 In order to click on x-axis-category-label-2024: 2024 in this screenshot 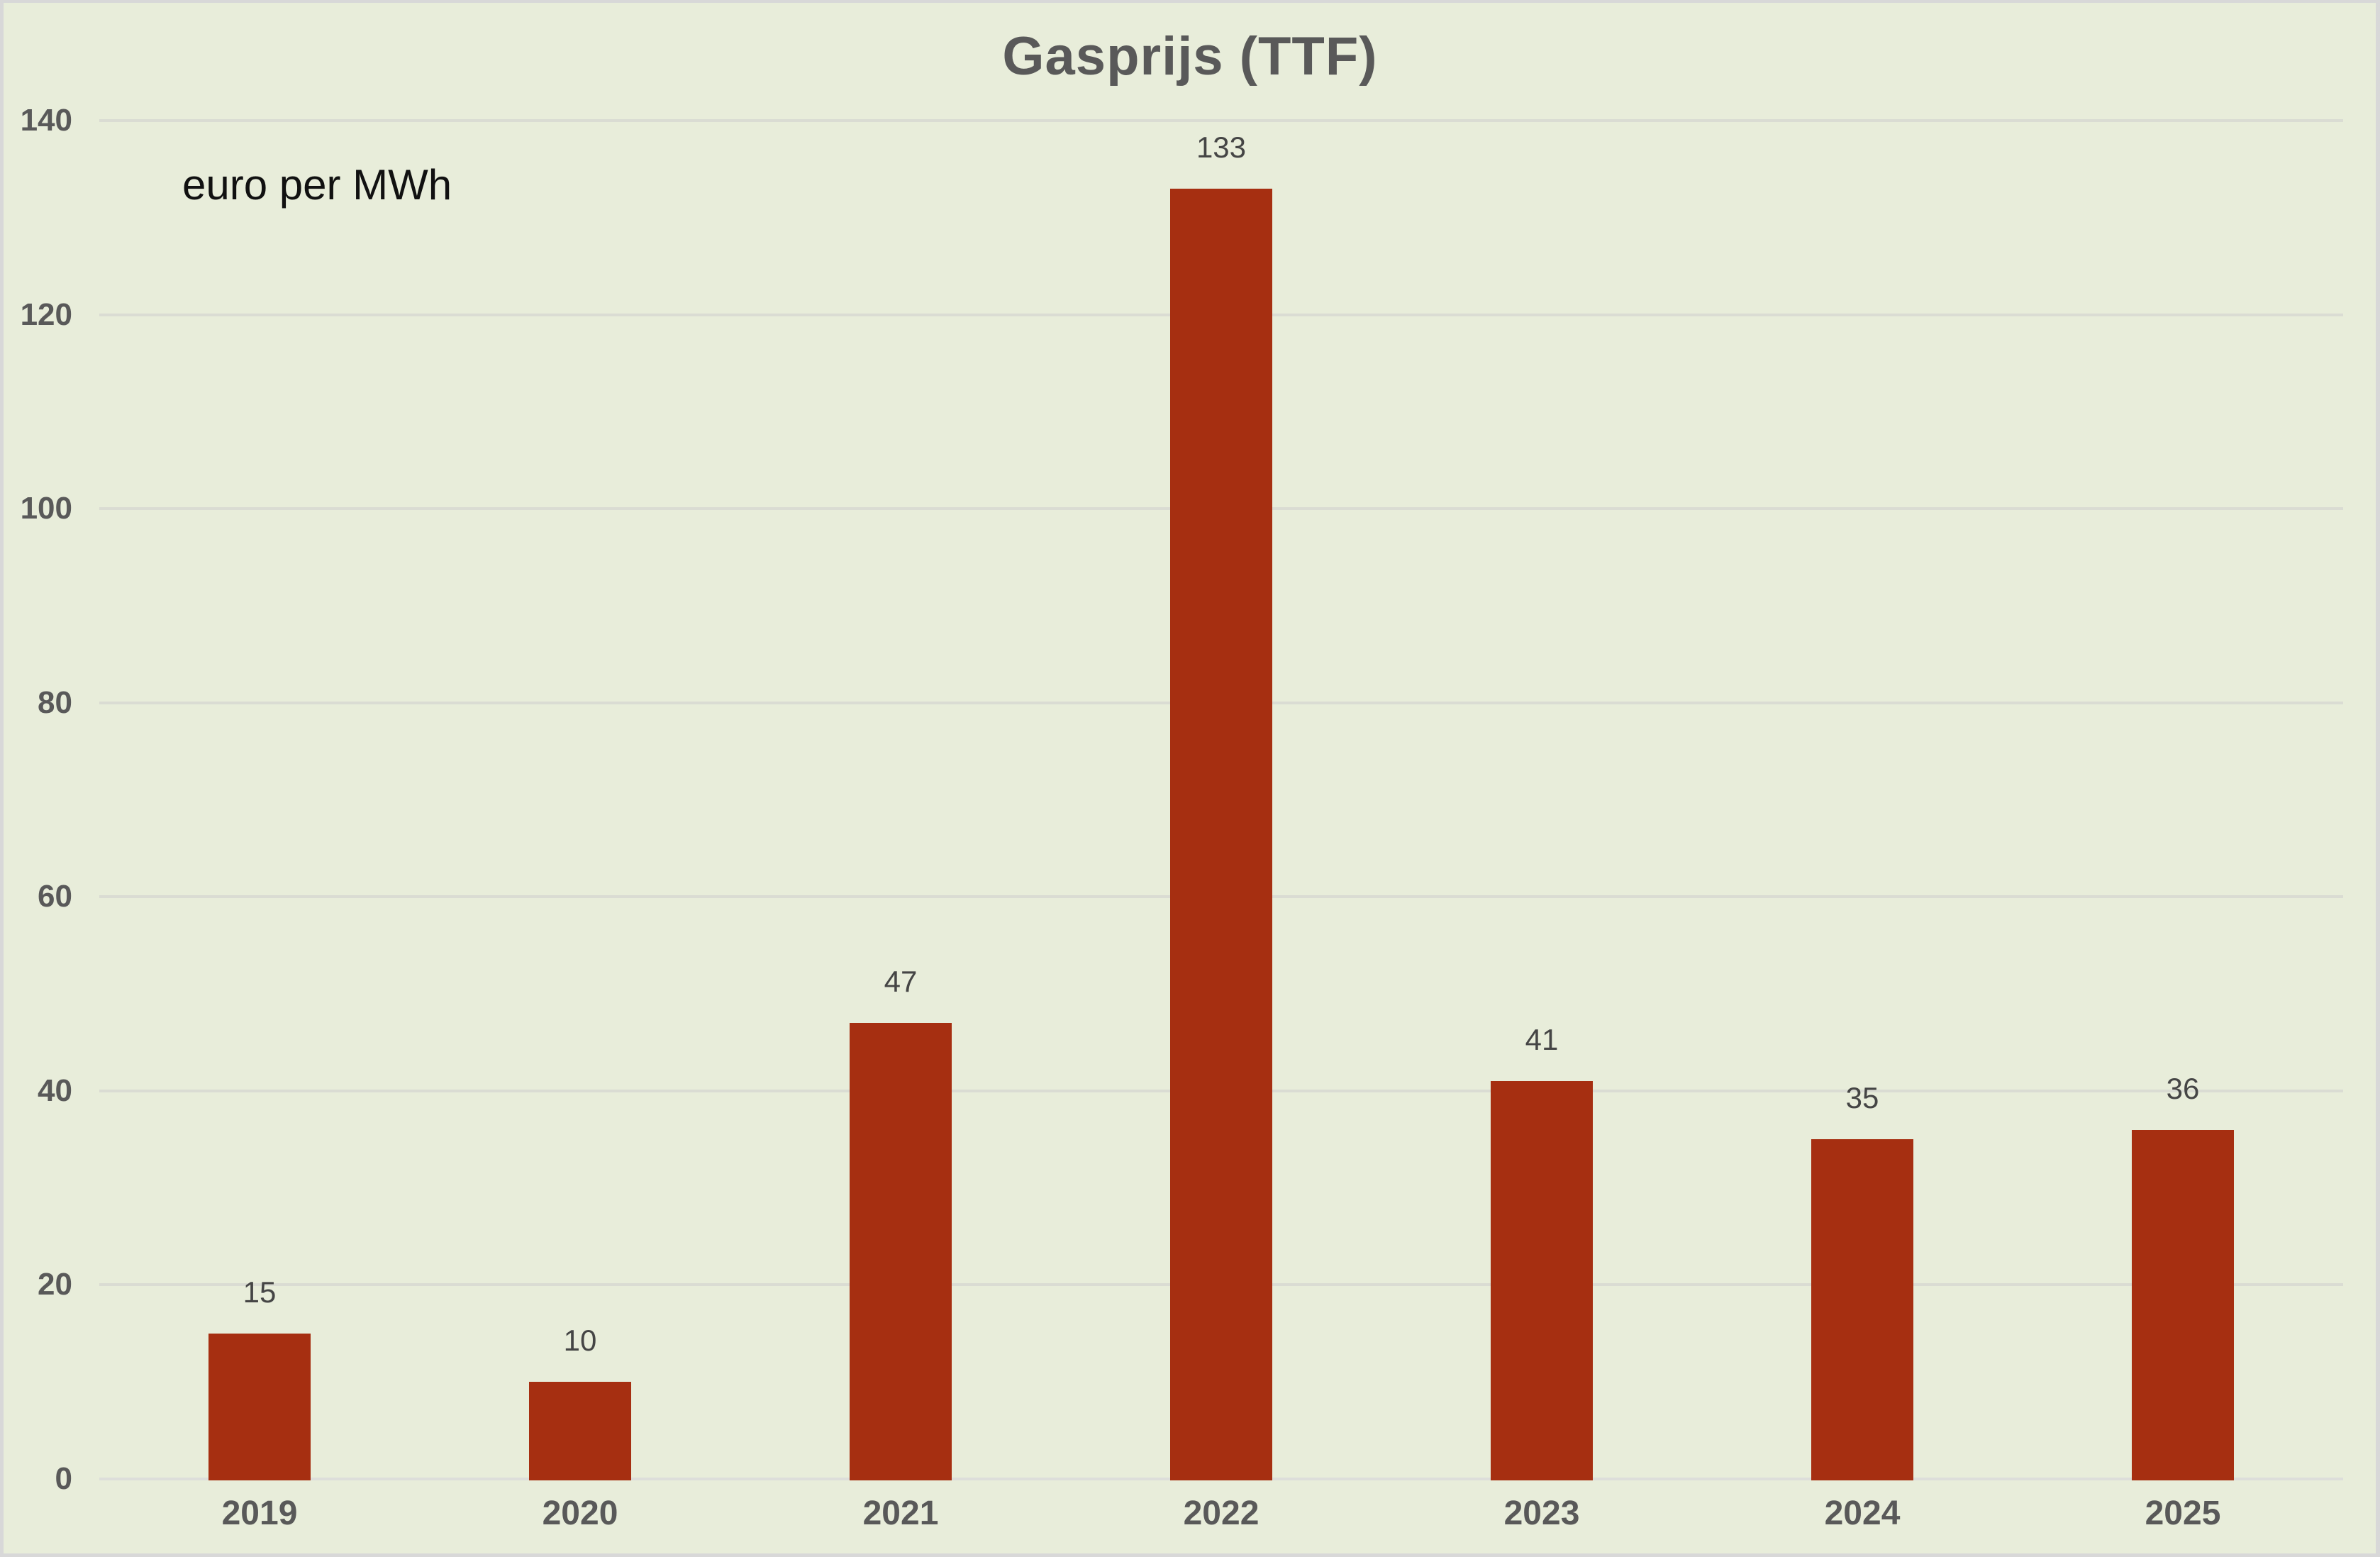, I will do `click(1863, 1514)`.